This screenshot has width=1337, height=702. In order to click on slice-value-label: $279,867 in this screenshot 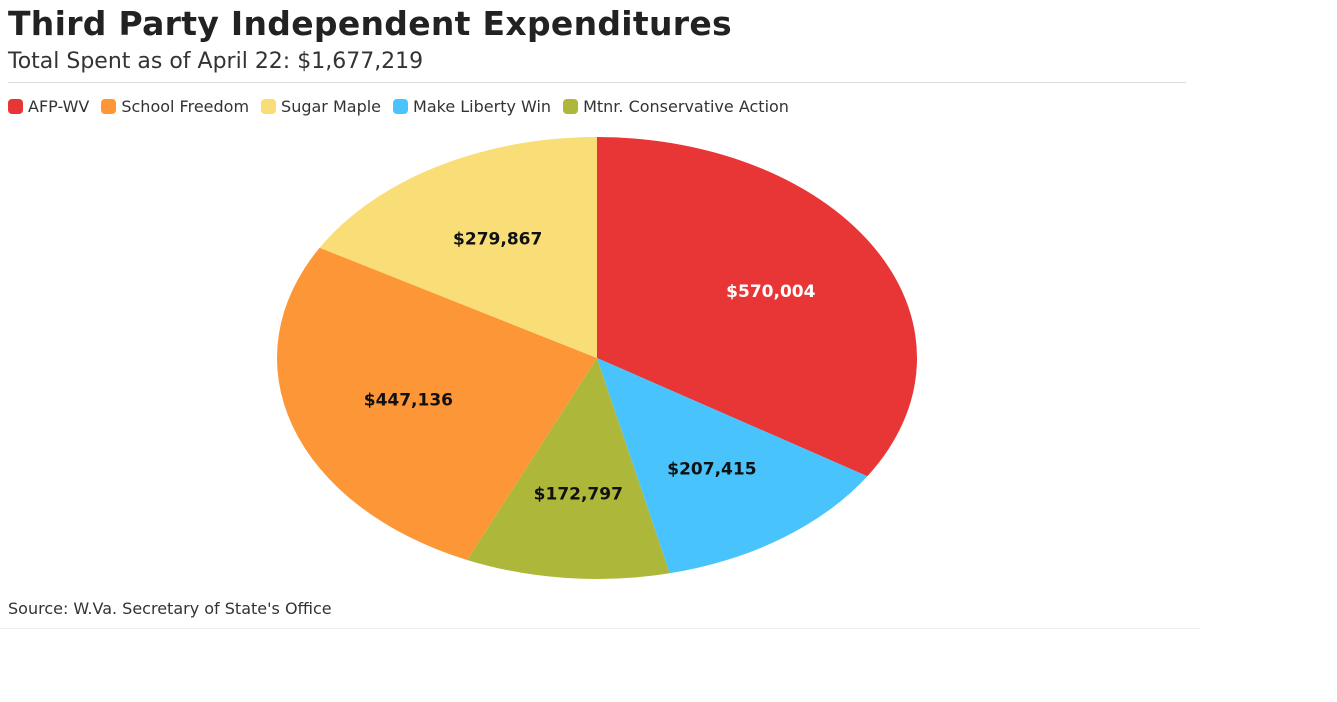, I will do `click(497, 239)`.